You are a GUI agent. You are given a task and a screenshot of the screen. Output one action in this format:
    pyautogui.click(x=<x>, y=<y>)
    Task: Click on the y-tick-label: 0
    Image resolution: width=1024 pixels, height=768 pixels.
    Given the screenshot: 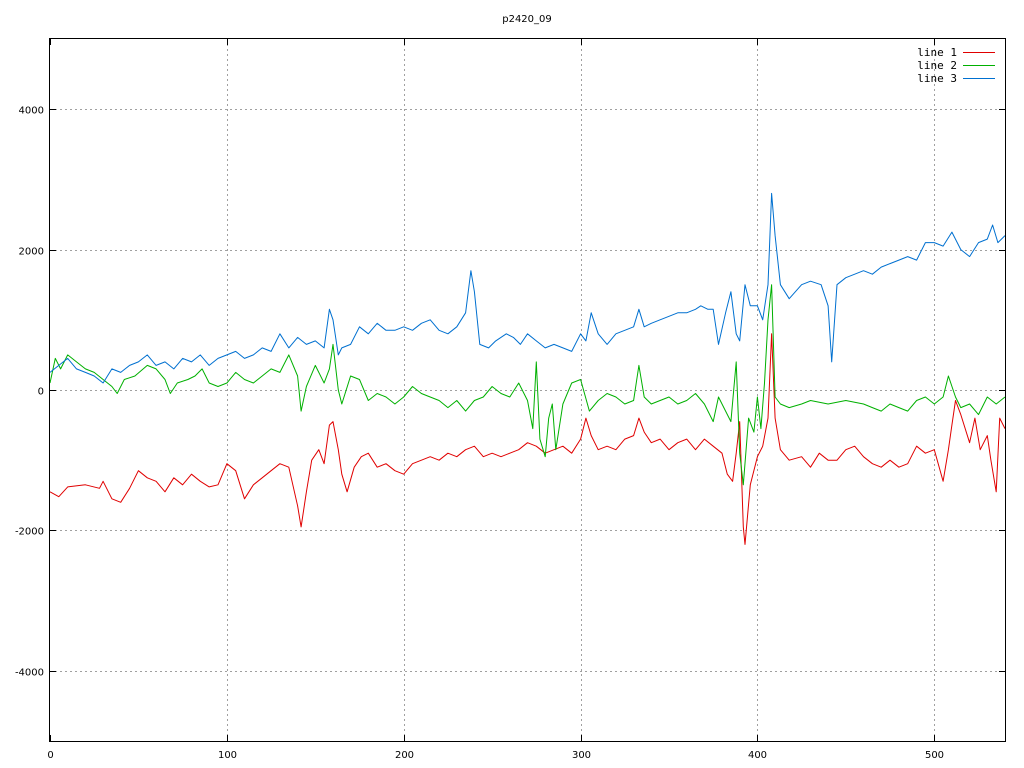 What is the action you would take?
    pyautogui.click(x=41, y=392)
    